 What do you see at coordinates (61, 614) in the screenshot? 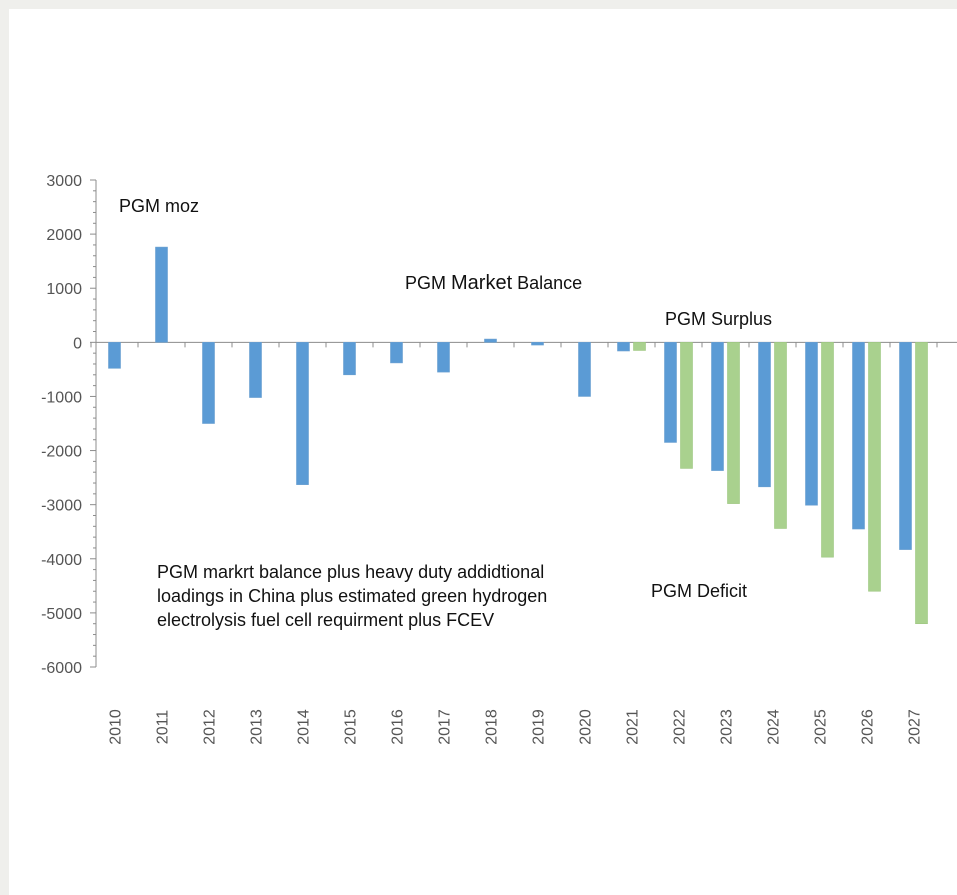
I see `y-tick-label: -5000` at bounding box center [61, 614].